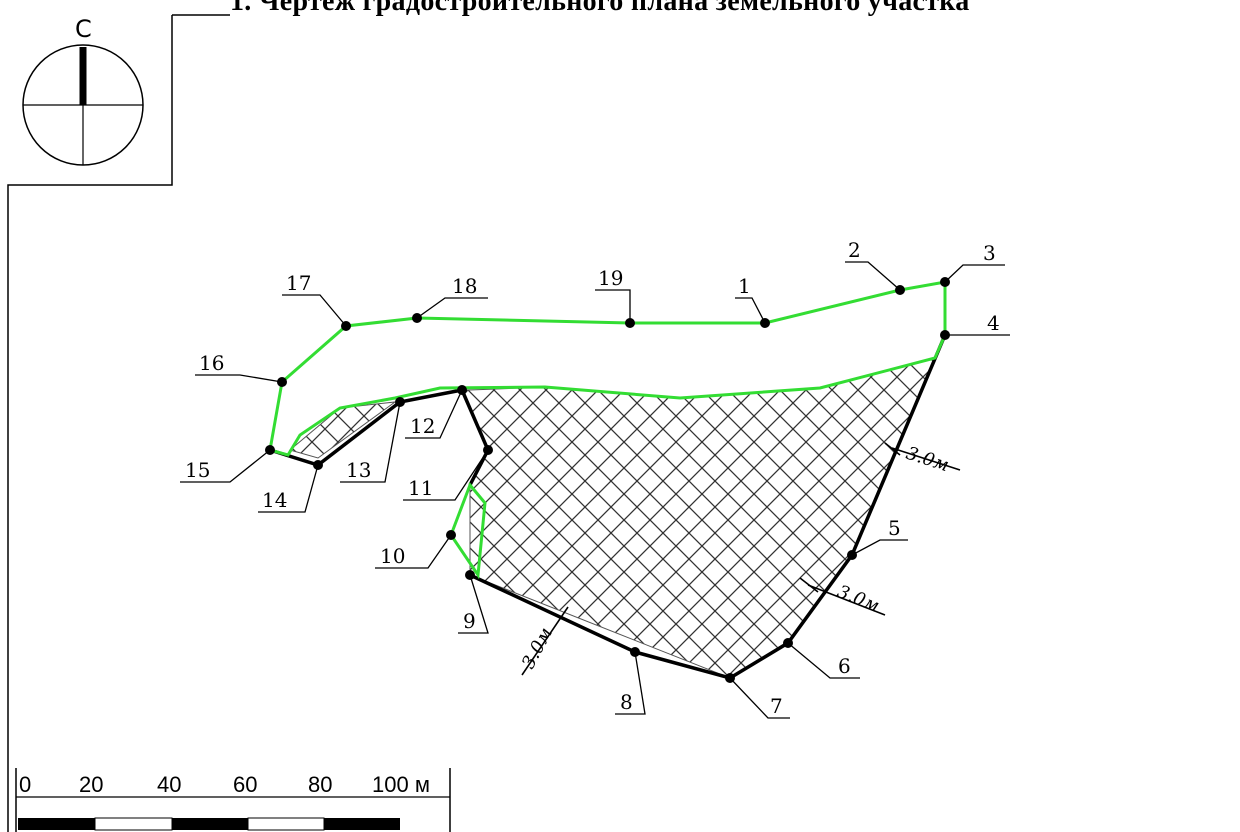 Image resolution: width=1240 pixels, height=832 pixels. I want to click on scale-tick-label: 40, so click(169, 784).